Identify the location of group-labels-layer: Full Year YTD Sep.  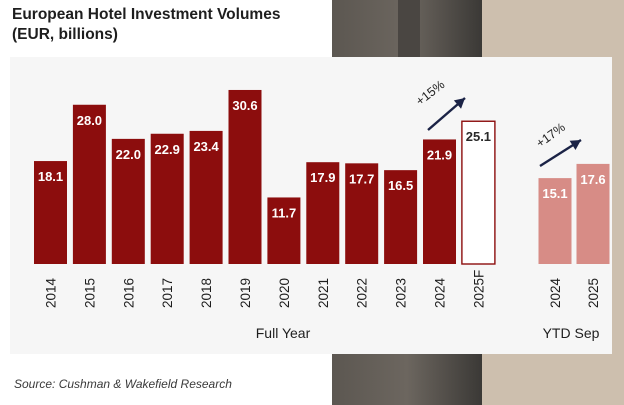
(428, 333).